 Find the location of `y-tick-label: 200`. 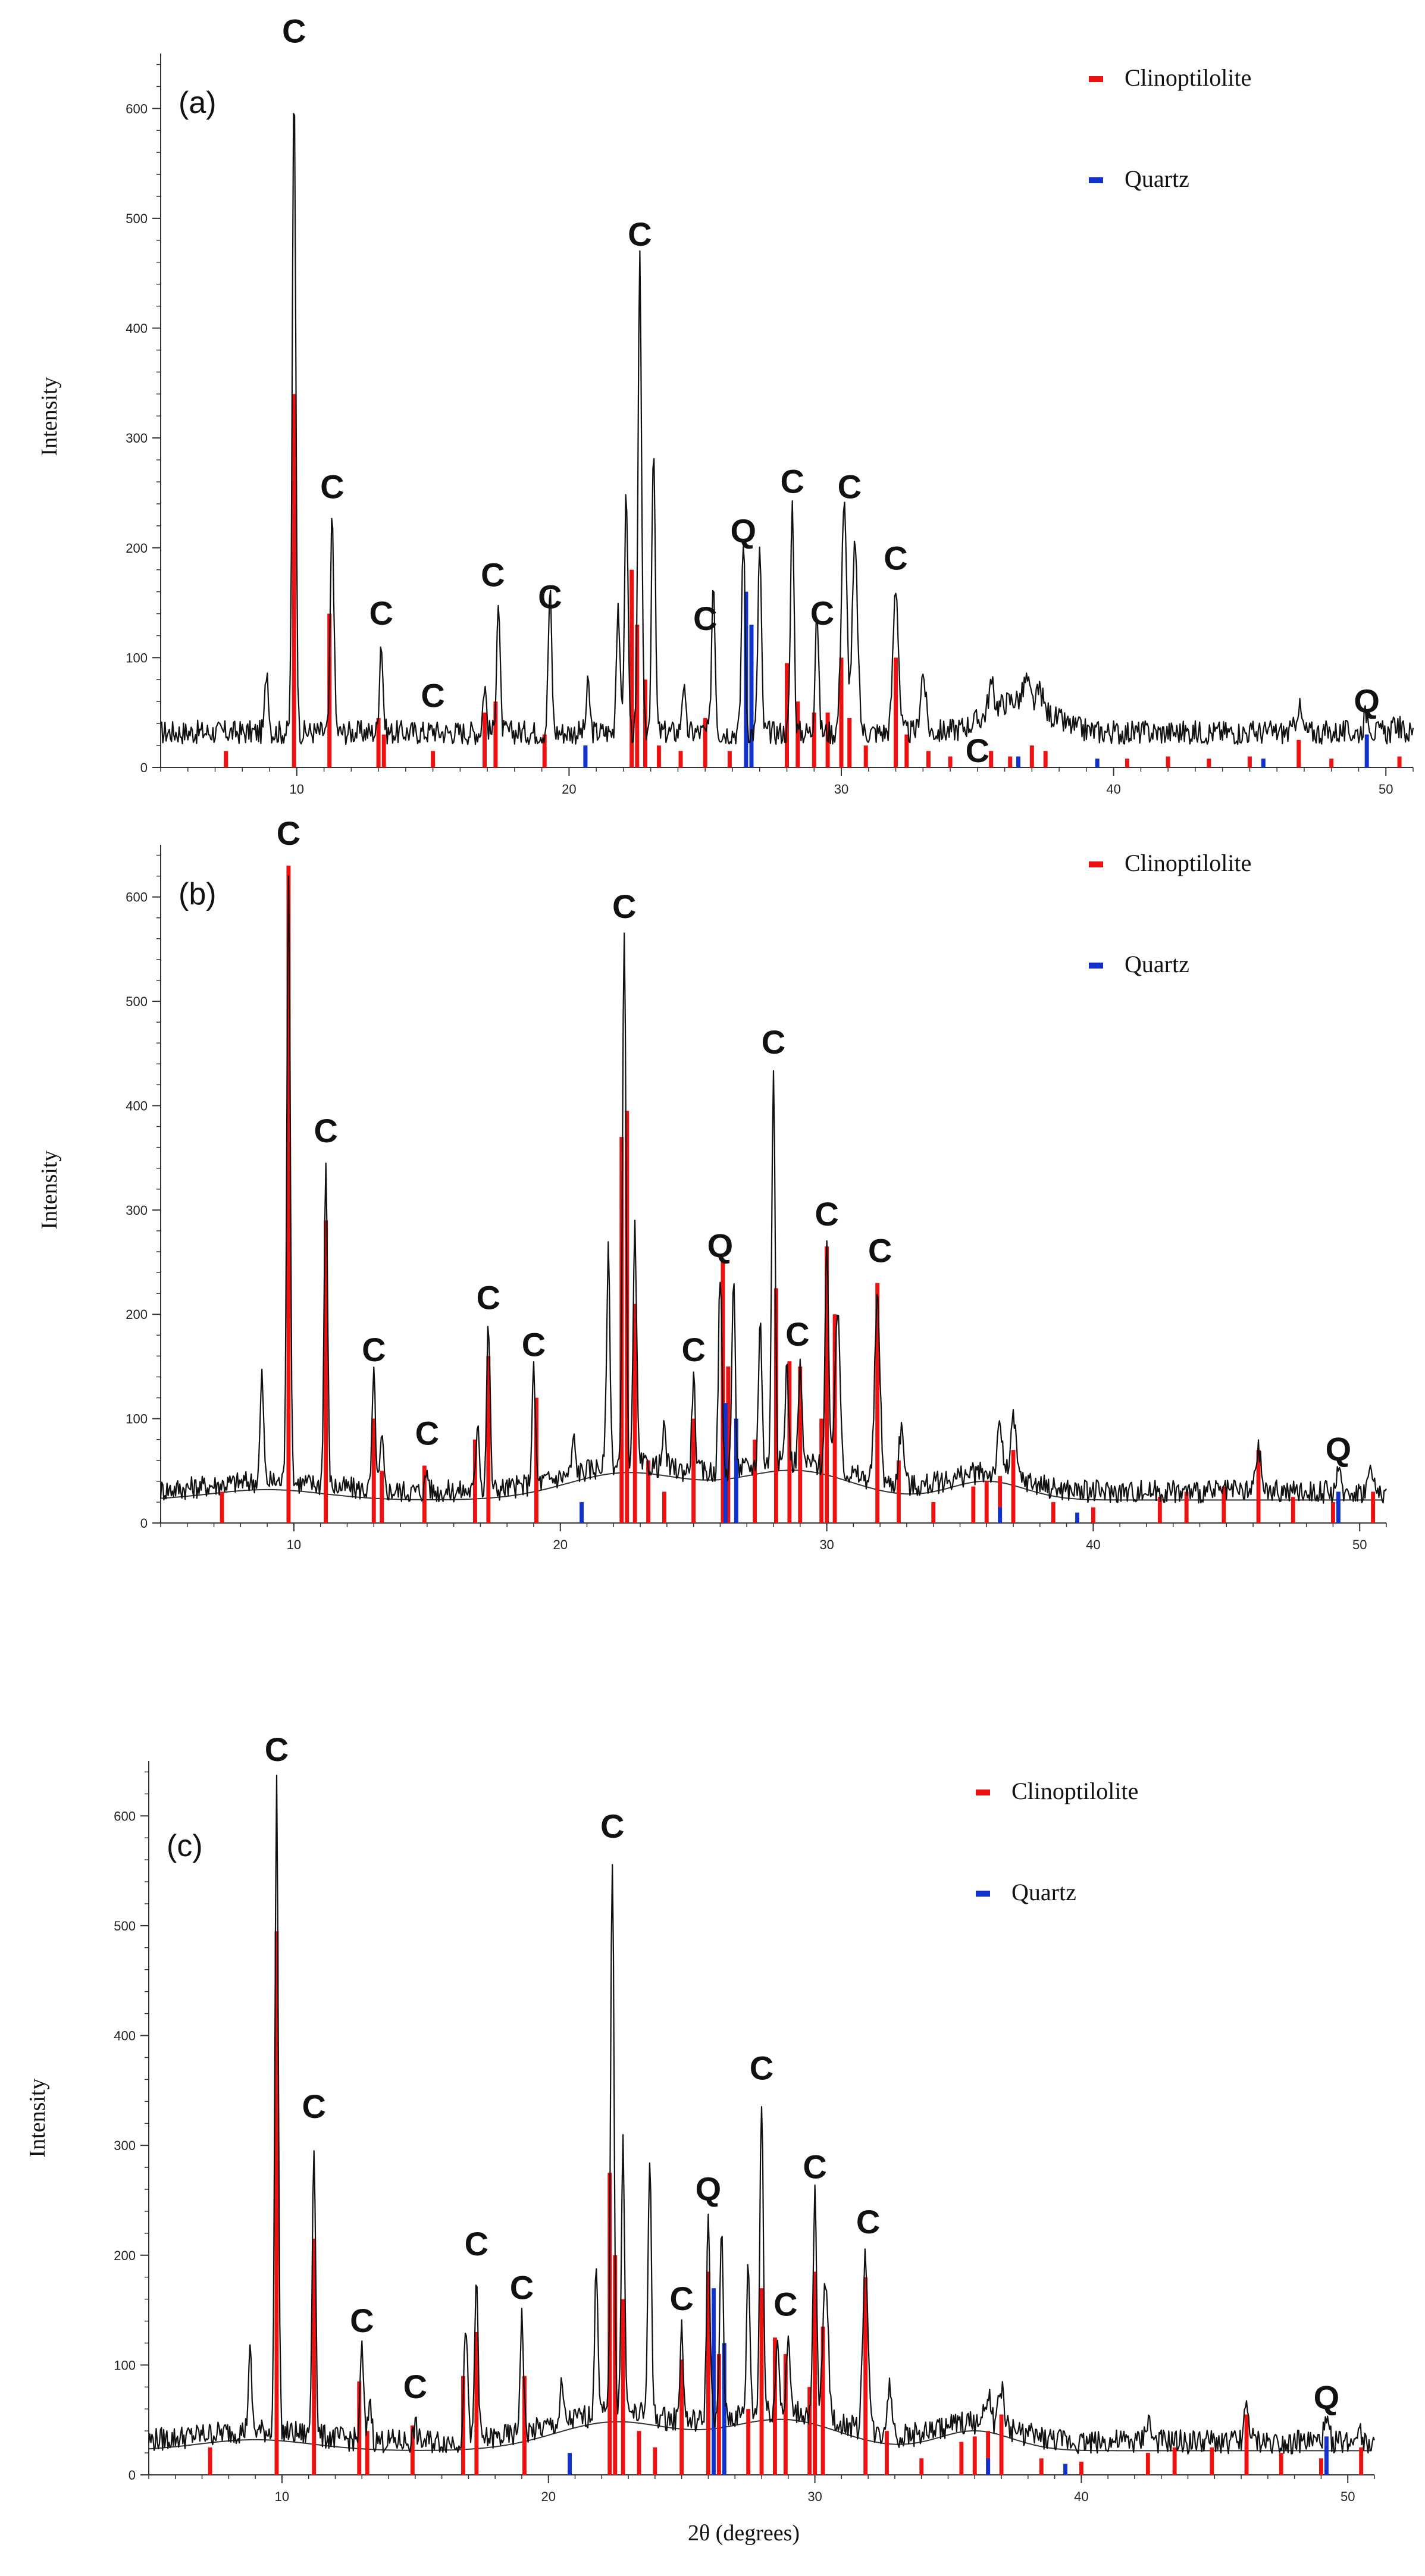

y-tick-label: 200 is located at coordinates (137, 548).